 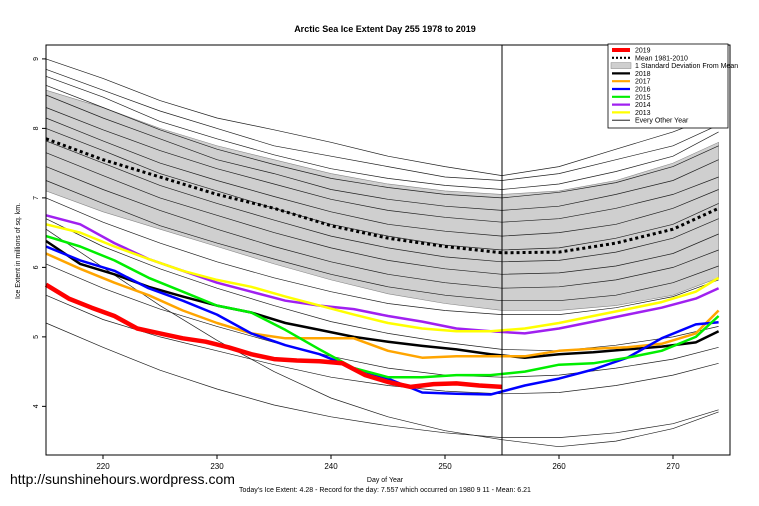 I want to click on y-tick-label: 6, so click(x=36, y=267).